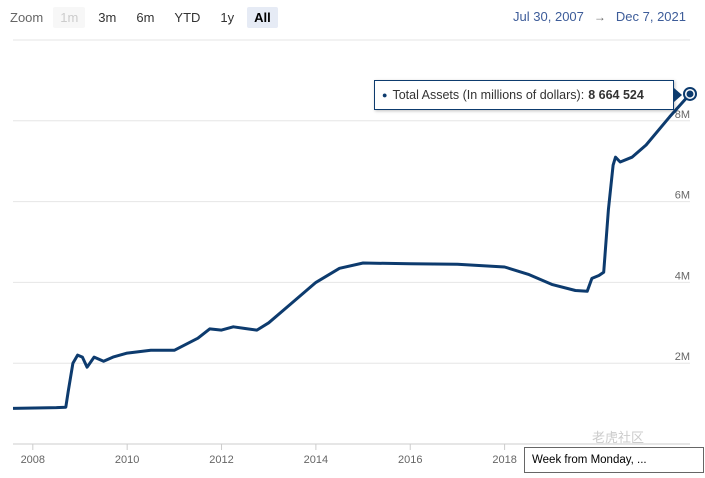 Image resolution: width=705 pixels, height=478 pixels. What do you see at coordinates (682, 276) in the screenshot?
I see `y-tick-label: 4M` at bounding box center [682, 276].